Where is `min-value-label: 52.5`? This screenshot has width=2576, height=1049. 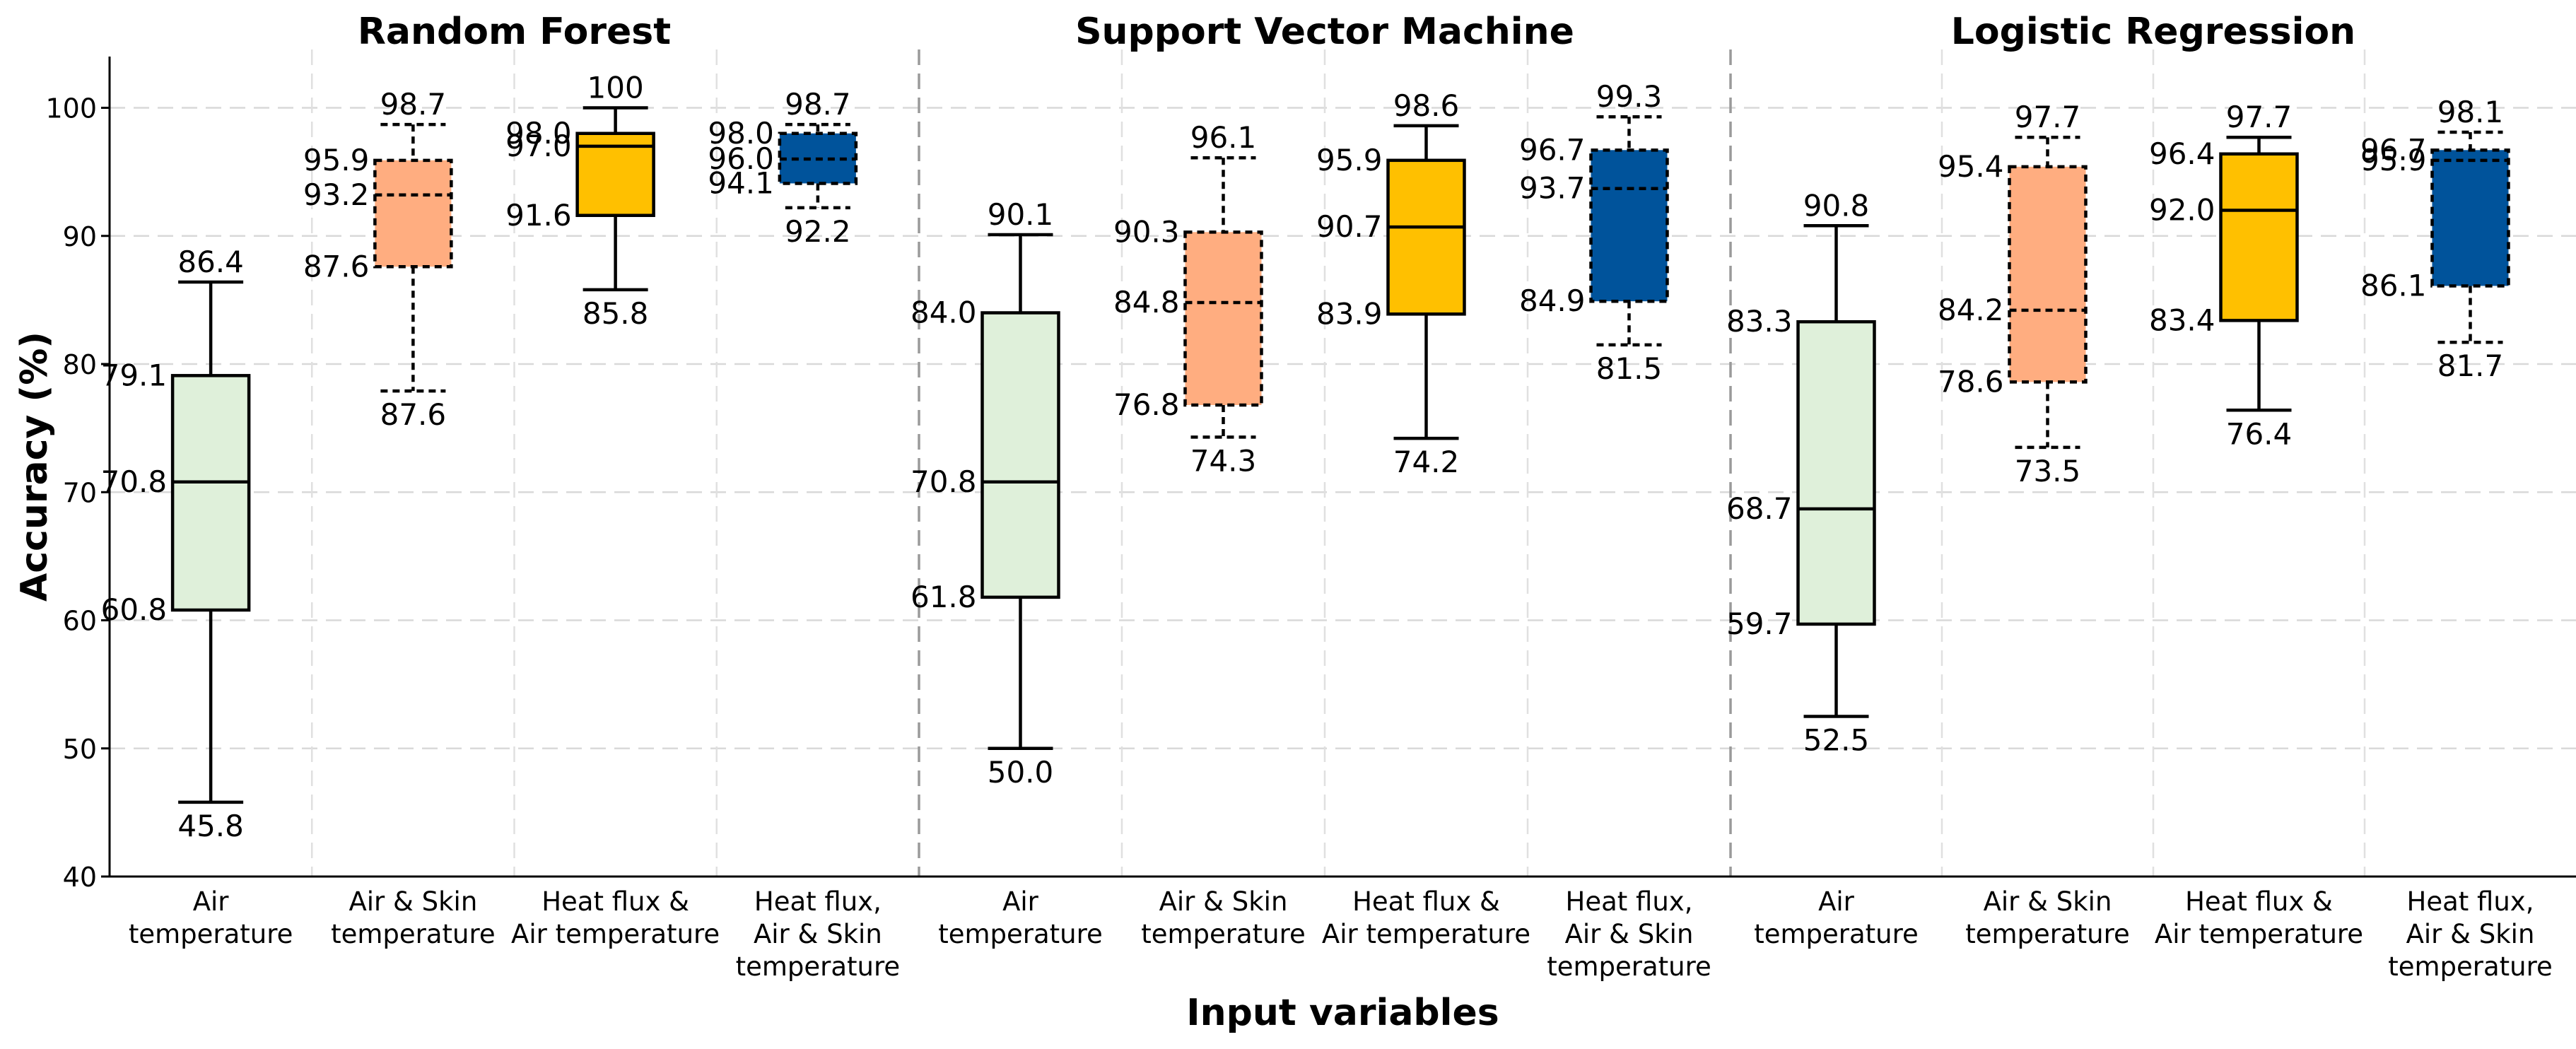 min-value-label: 52.5 is located at coordinates (1837, 739).